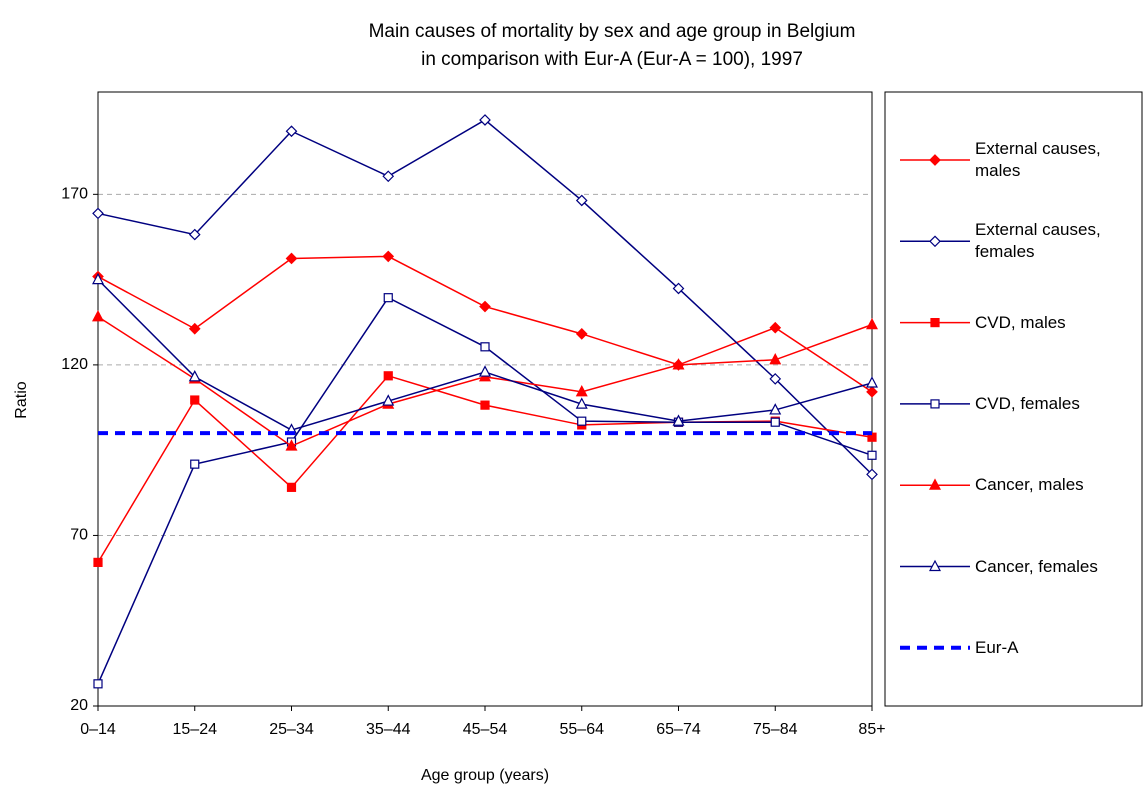 Image resolution: width=1143 pixels, height=789 pixels. Describe the element at coordinates (1036, 566) in the screenshot. I see `legend-label: Cancer, females` at that location.